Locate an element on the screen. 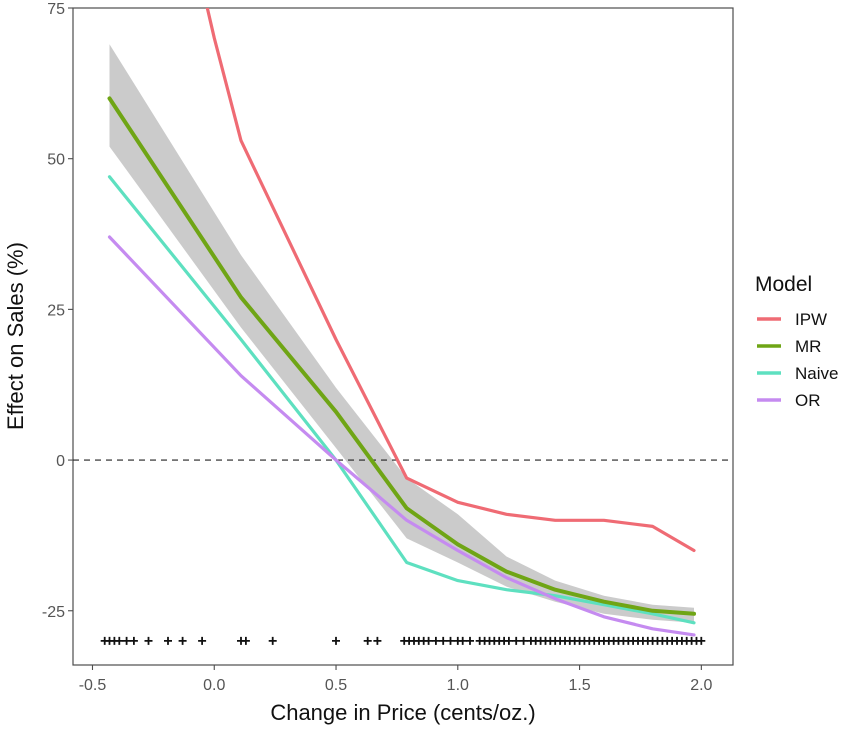  legend: Model IPW MR Naive OR is located at coordinates (796, 341).